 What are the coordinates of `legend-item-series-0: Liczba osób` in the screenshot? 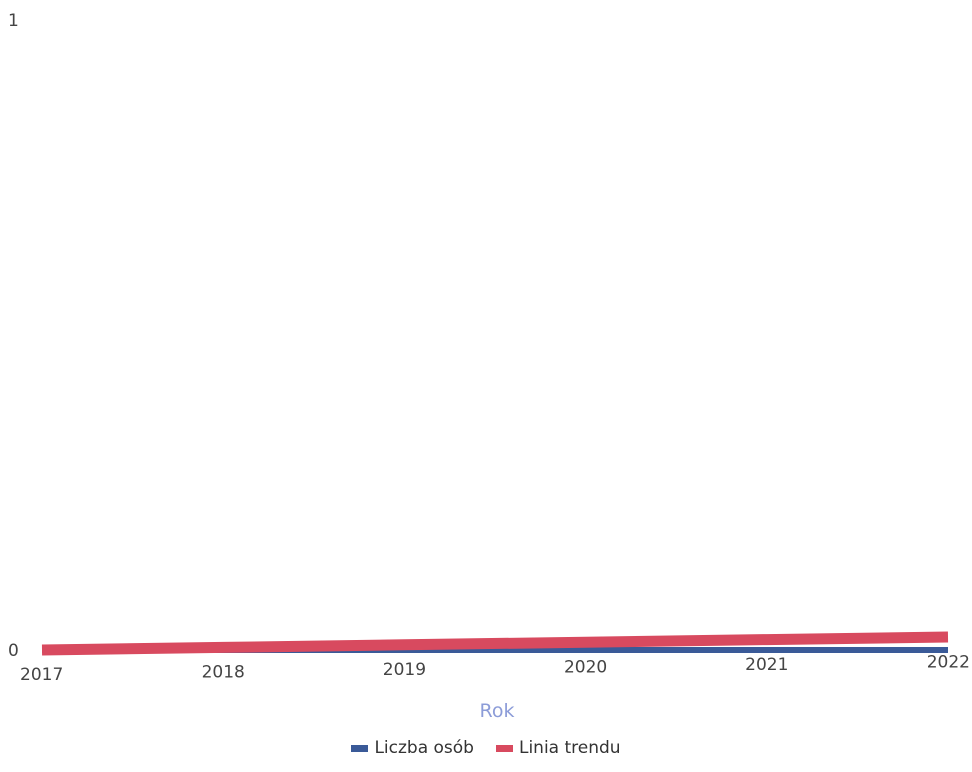 It's located at (412, 748).